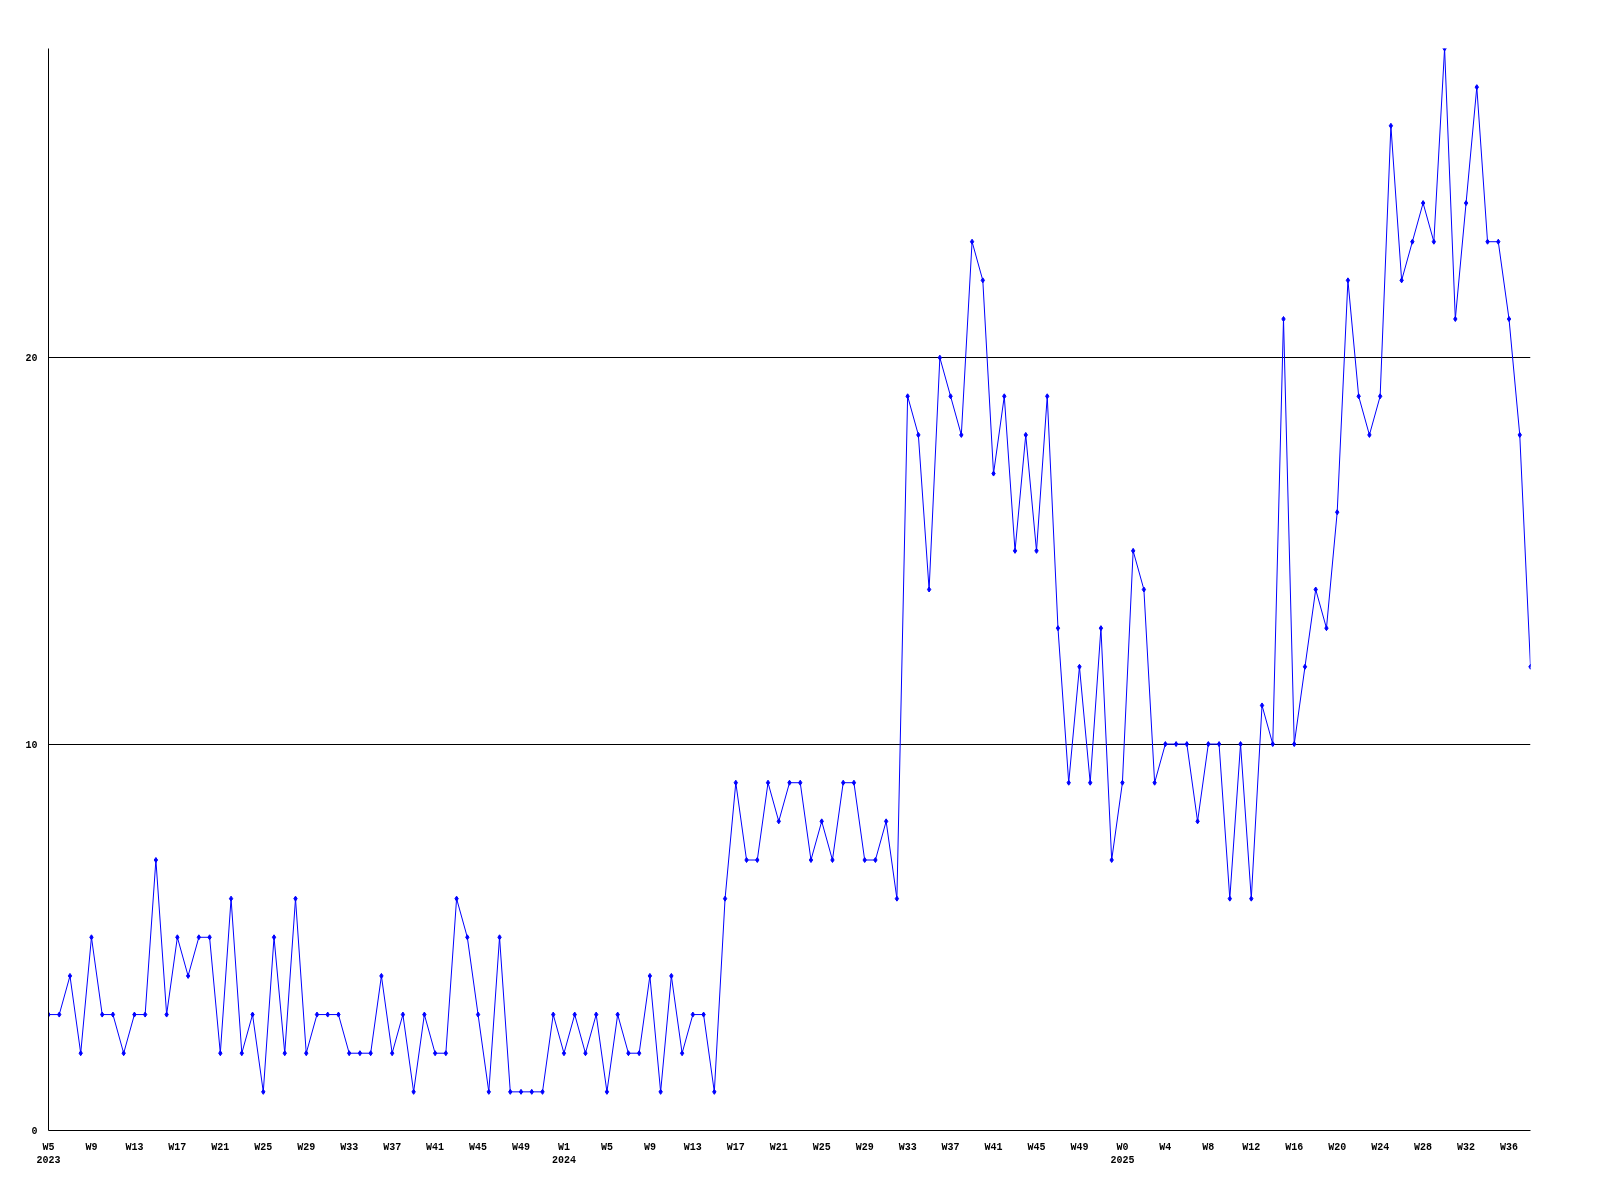 Image resolution: width=1600 pixels, height=1200 pixels. What do you see at coordinates (31, 745) in the screenshot?
I see `y-tick-label: 10` at bounding box center [31, 745].